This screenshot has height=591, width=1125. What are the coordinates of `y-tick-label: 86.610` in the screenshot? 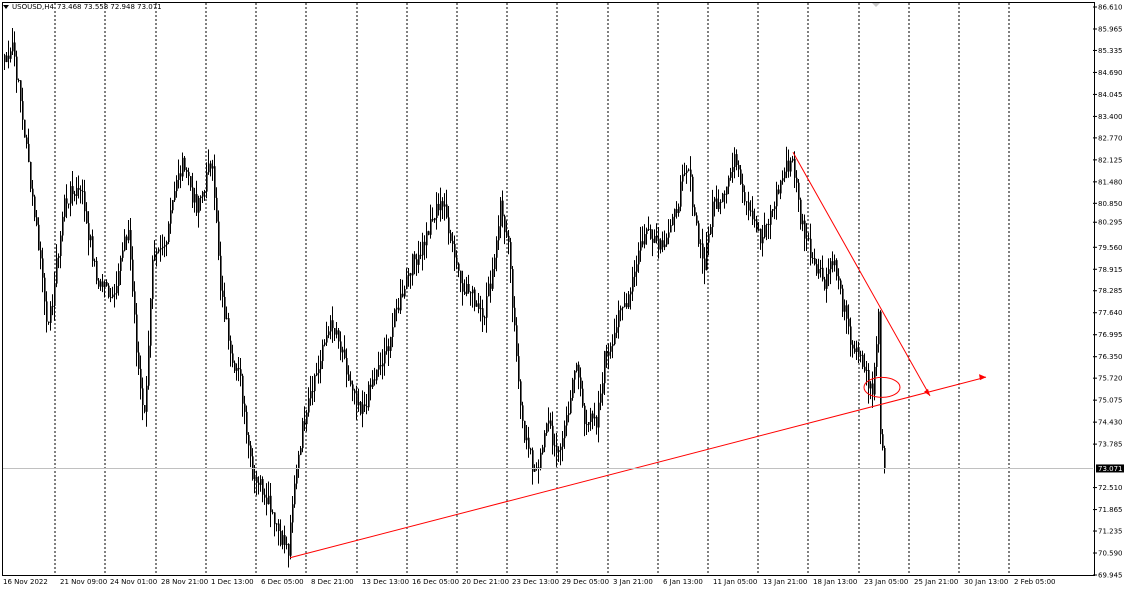 It's located at (1110, 8).